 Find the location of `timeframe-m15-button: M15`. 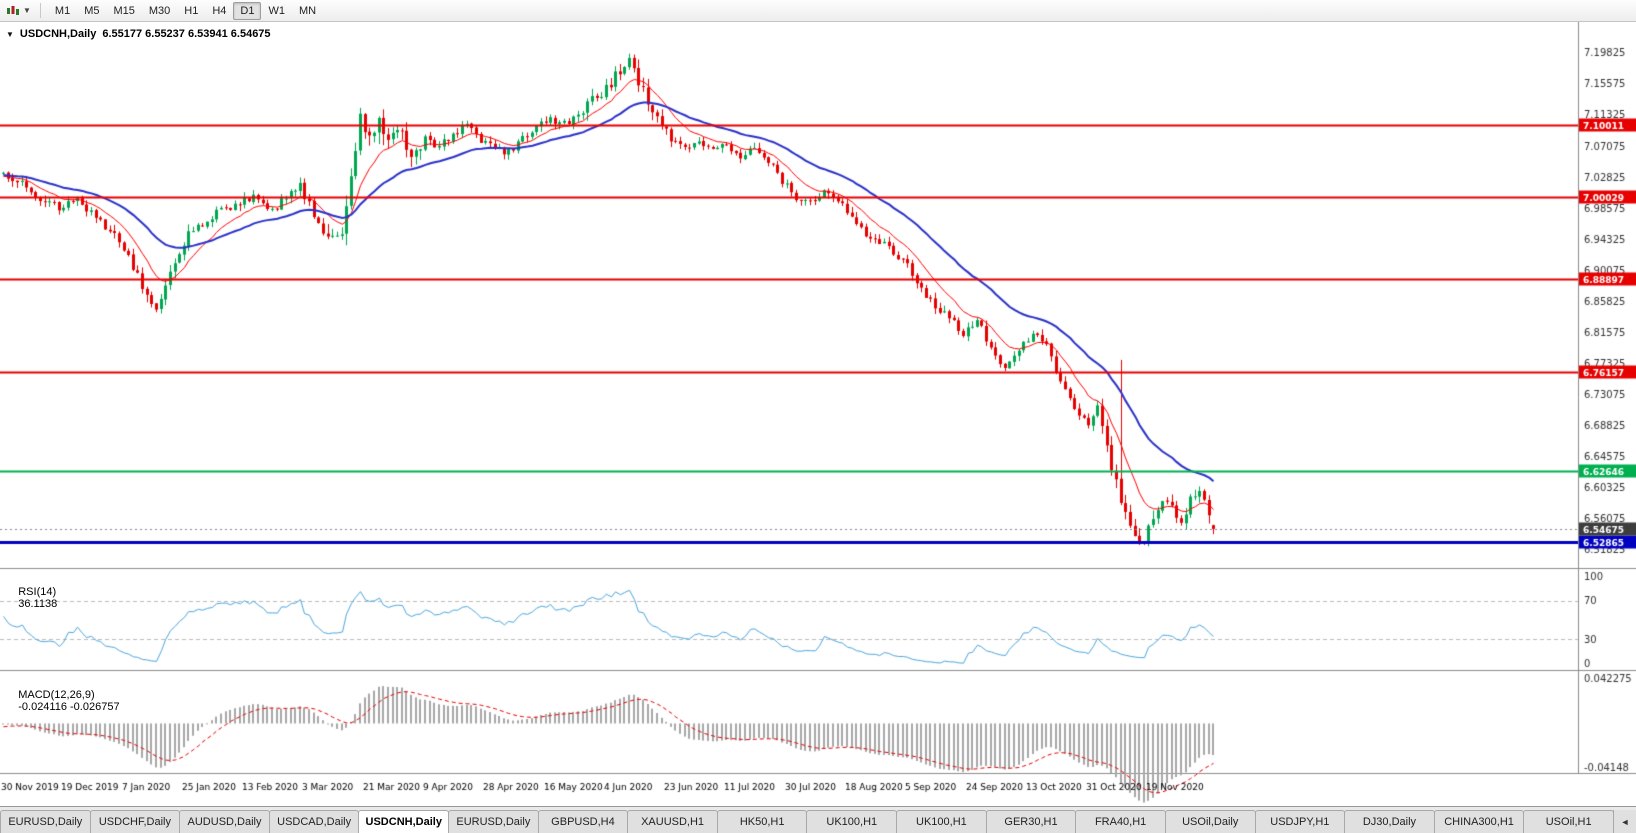

timeframe-m15-button: M15 is located at coordinates (124, 10).